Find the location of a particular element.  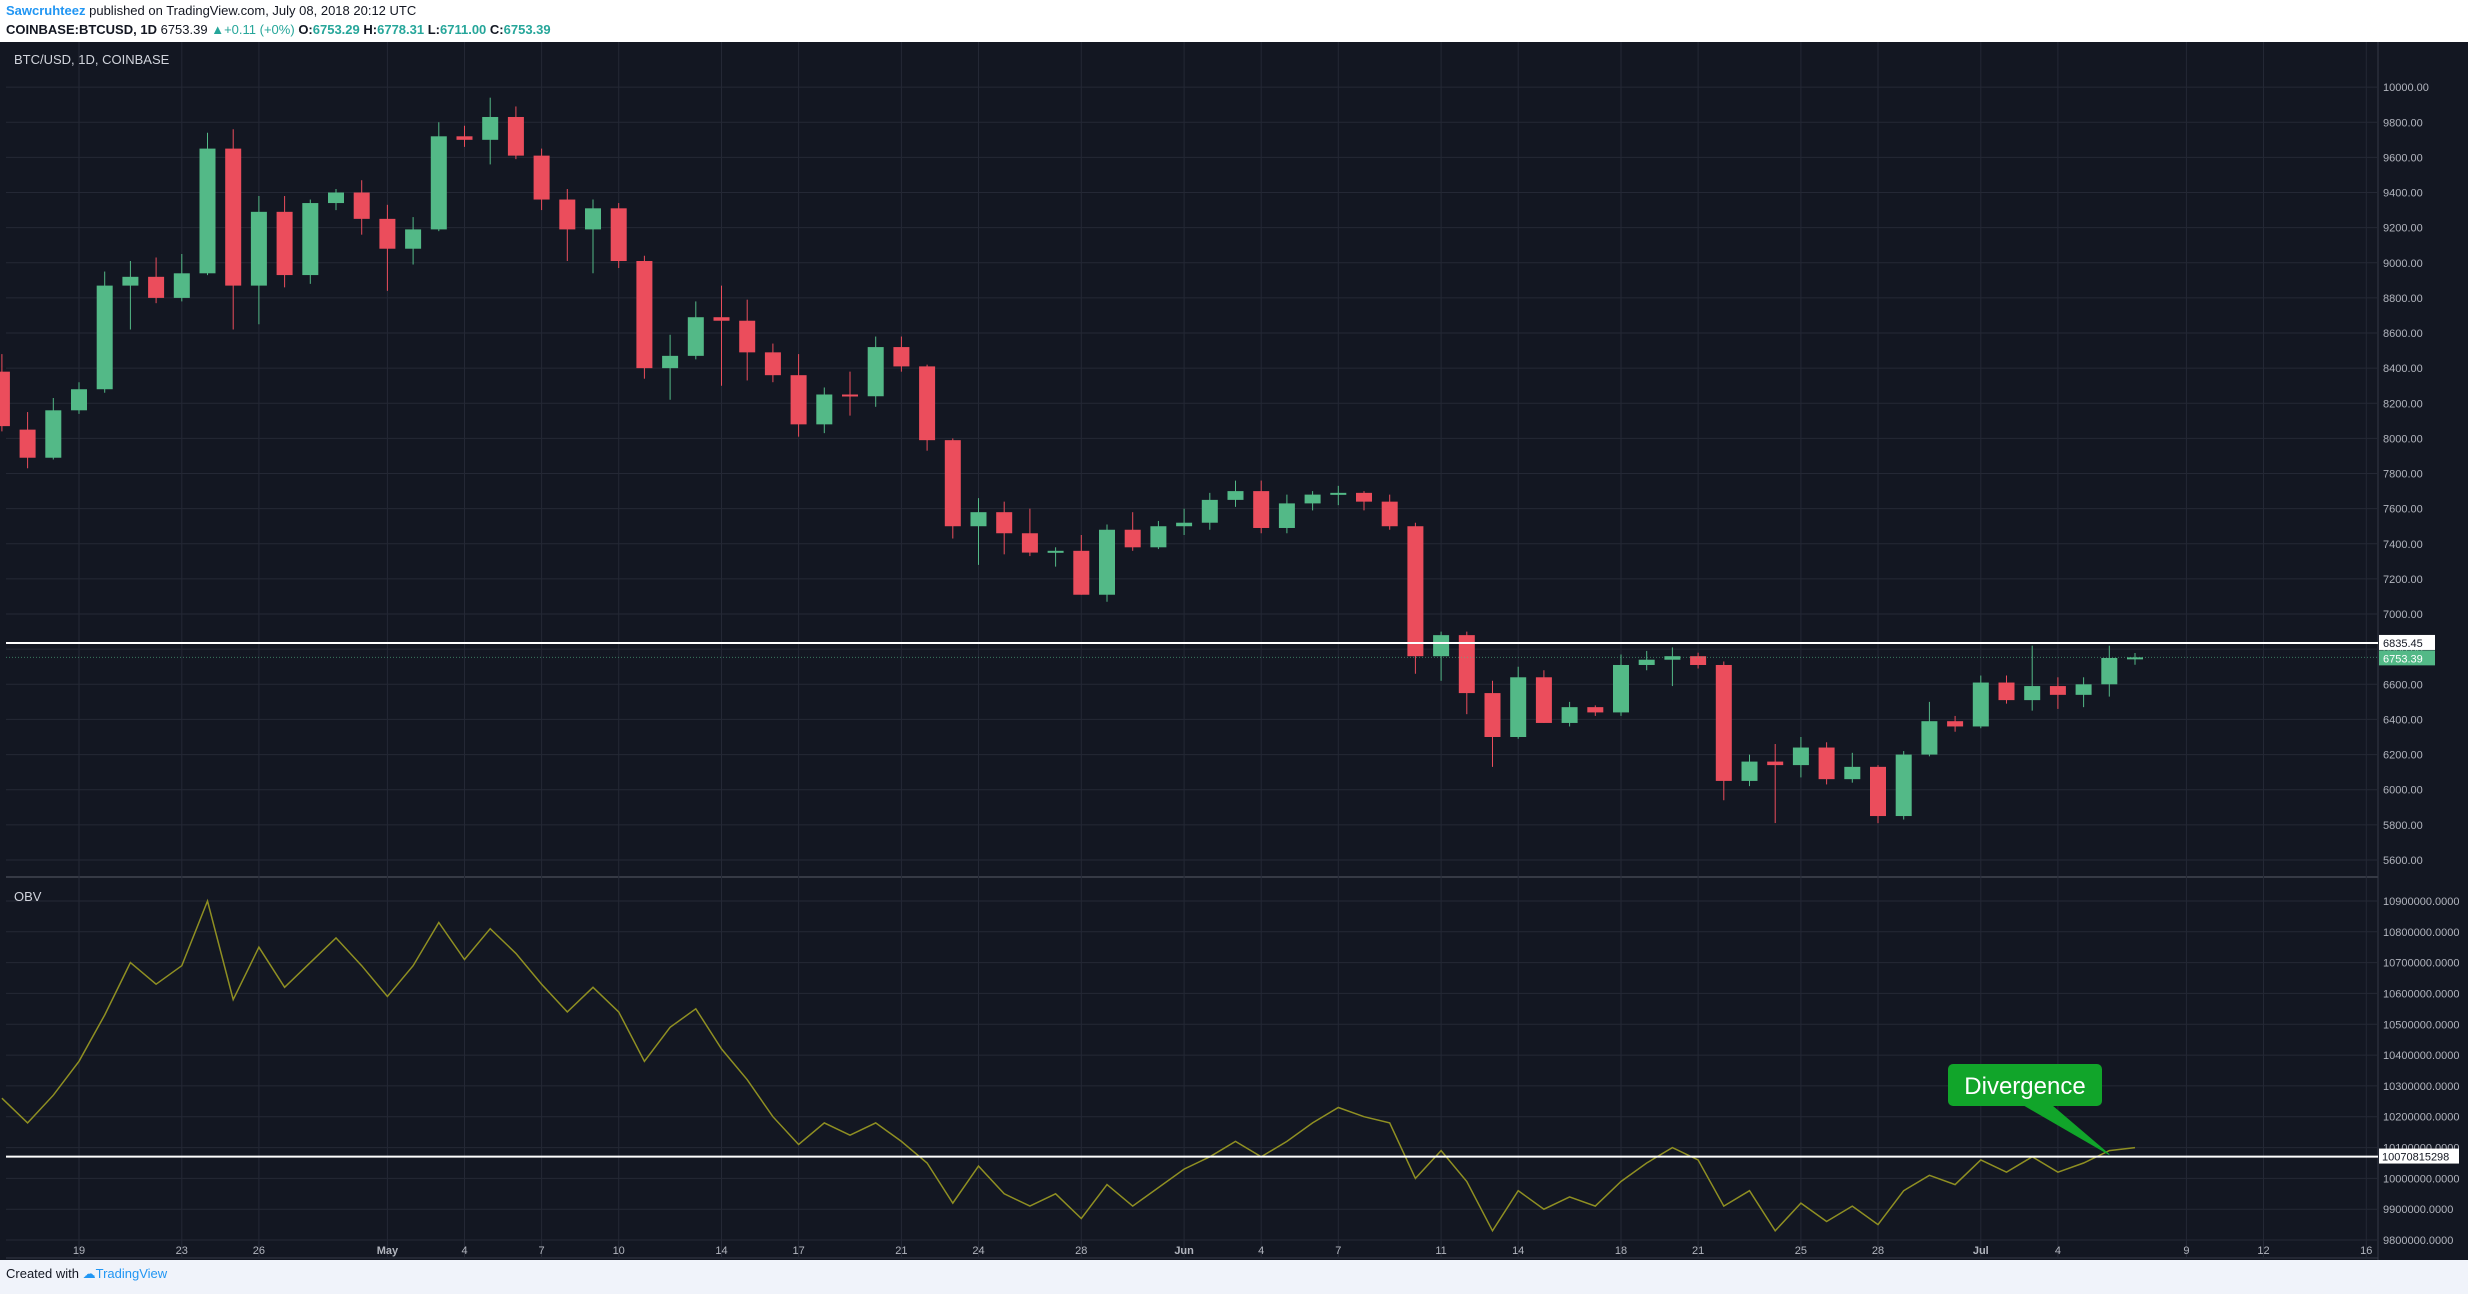

tradingview-link: TradingView is located at coordinates (131, 1273).